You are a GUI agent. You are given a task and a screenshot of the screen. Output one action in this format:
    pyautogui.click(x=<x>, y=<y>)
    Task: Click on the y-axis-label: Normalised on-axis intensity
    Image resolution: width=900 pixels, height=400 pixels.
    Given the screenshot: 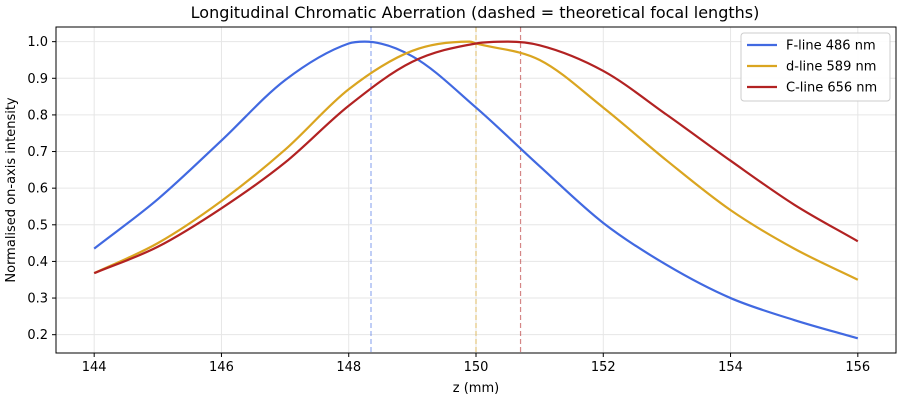 What is the action you would take?
    pyautogui.click(x=11, y=190)
    